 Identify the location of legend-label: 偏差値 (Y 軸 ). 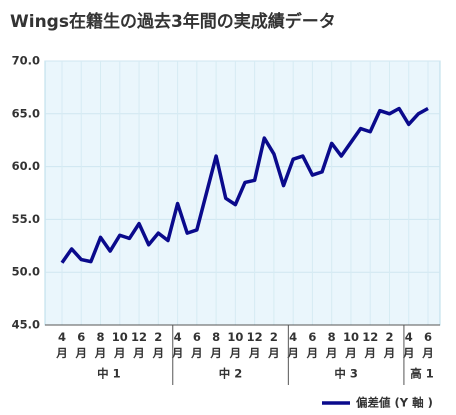
(394, 403).